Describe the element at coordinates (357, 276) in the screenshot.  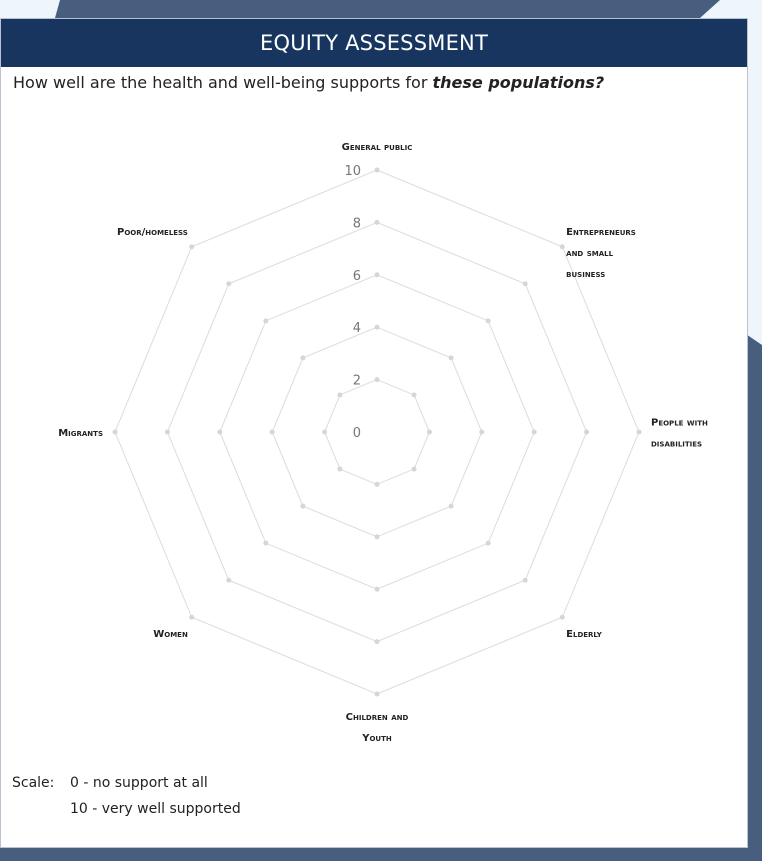
I see `tick-label: 6` at that location.